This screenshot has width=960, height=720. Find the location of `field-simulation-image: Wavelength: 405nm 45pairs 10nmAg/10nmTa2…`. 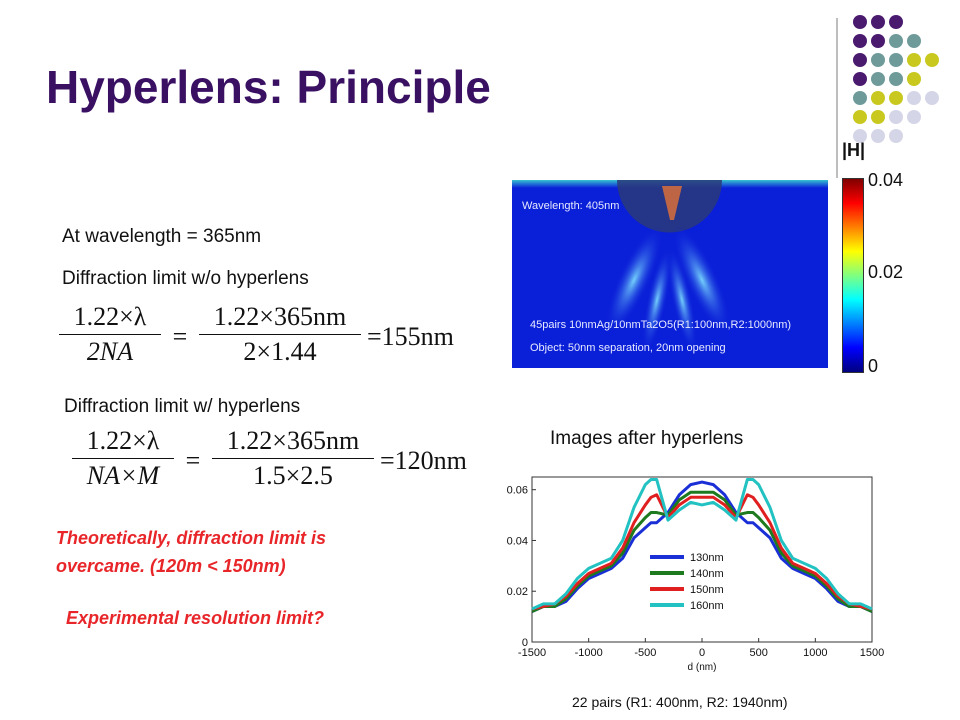

field-simulation-image: Wavelength: 405nm 45pairs 10nmAg/10nmTa2… is located at coordinates (670, 274).